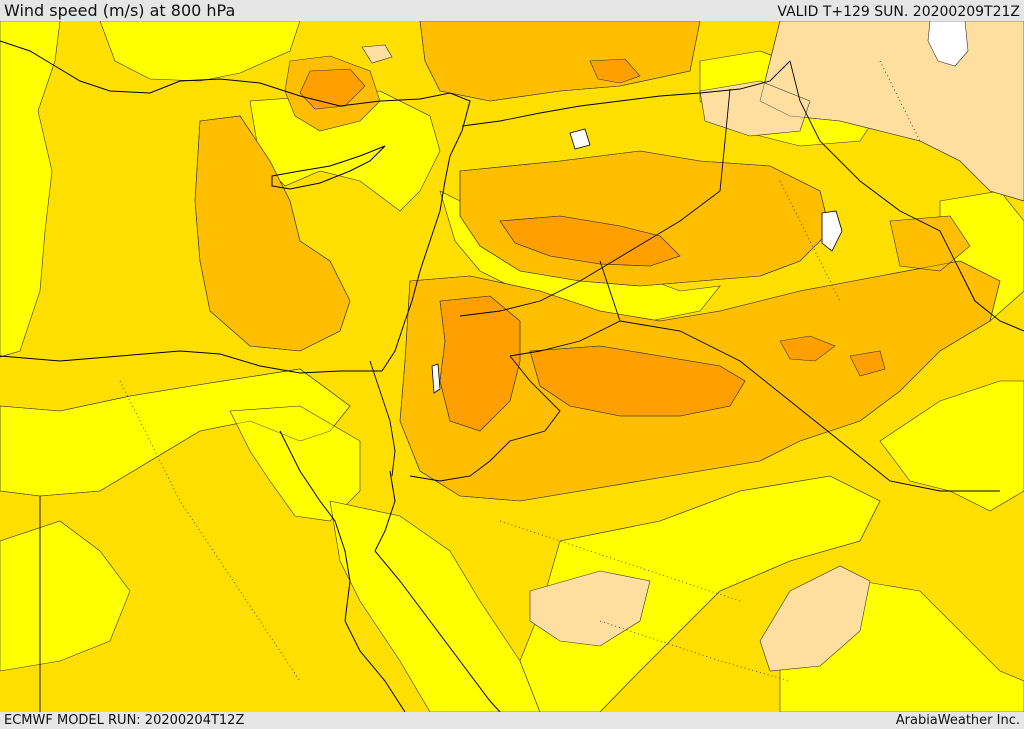  What do you see at coordinates (200, 51) in the screenshot?
I see `light-yellow-north-aegean` at bounding box center [200, 51].